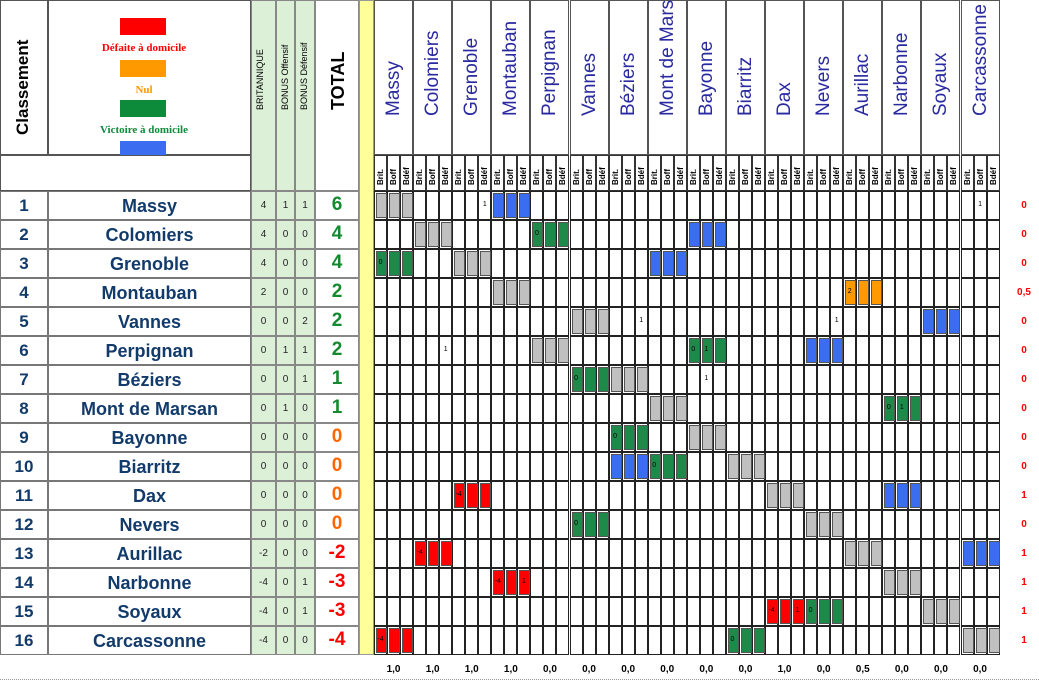 This screenshot has height=682, width=1039. What do you see at coordinates (980, 669) in the screenshot?
I see `footer-value-15: 0,0` at bounding box center [980, 669].